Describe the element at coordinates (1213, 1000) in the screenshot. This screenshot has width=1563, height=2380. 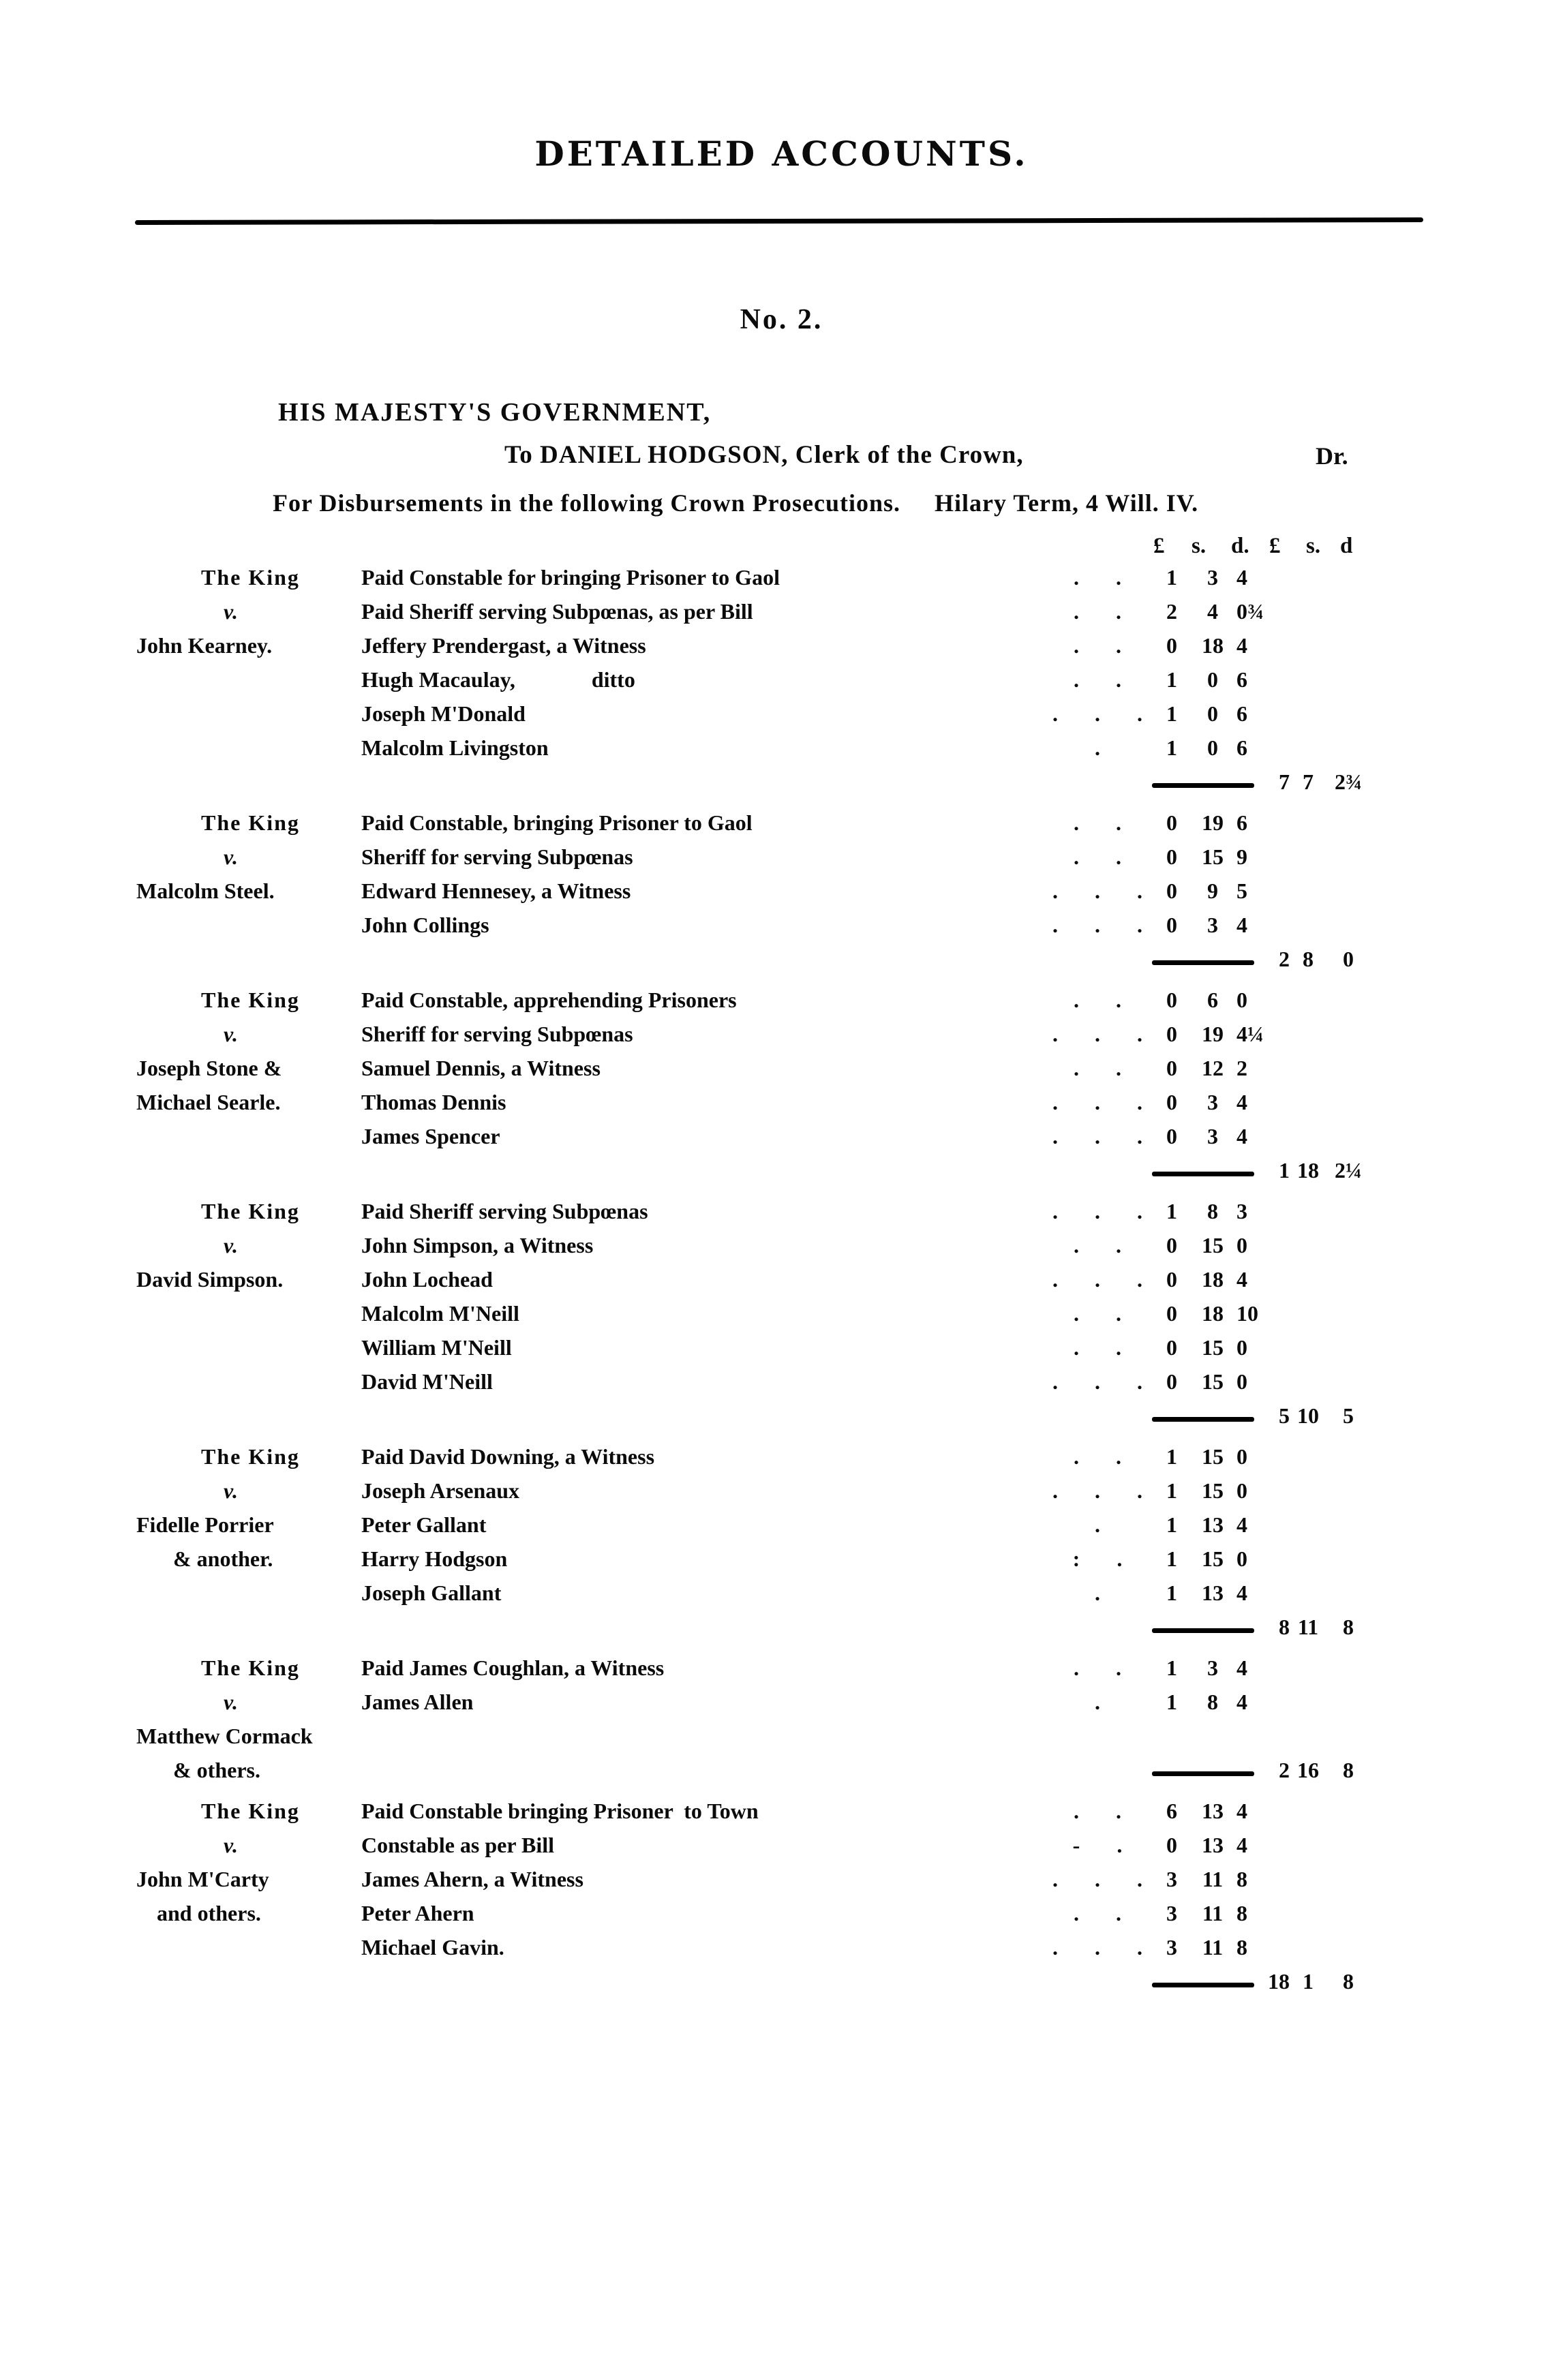
I see `amount-shillings: 6` at that location.